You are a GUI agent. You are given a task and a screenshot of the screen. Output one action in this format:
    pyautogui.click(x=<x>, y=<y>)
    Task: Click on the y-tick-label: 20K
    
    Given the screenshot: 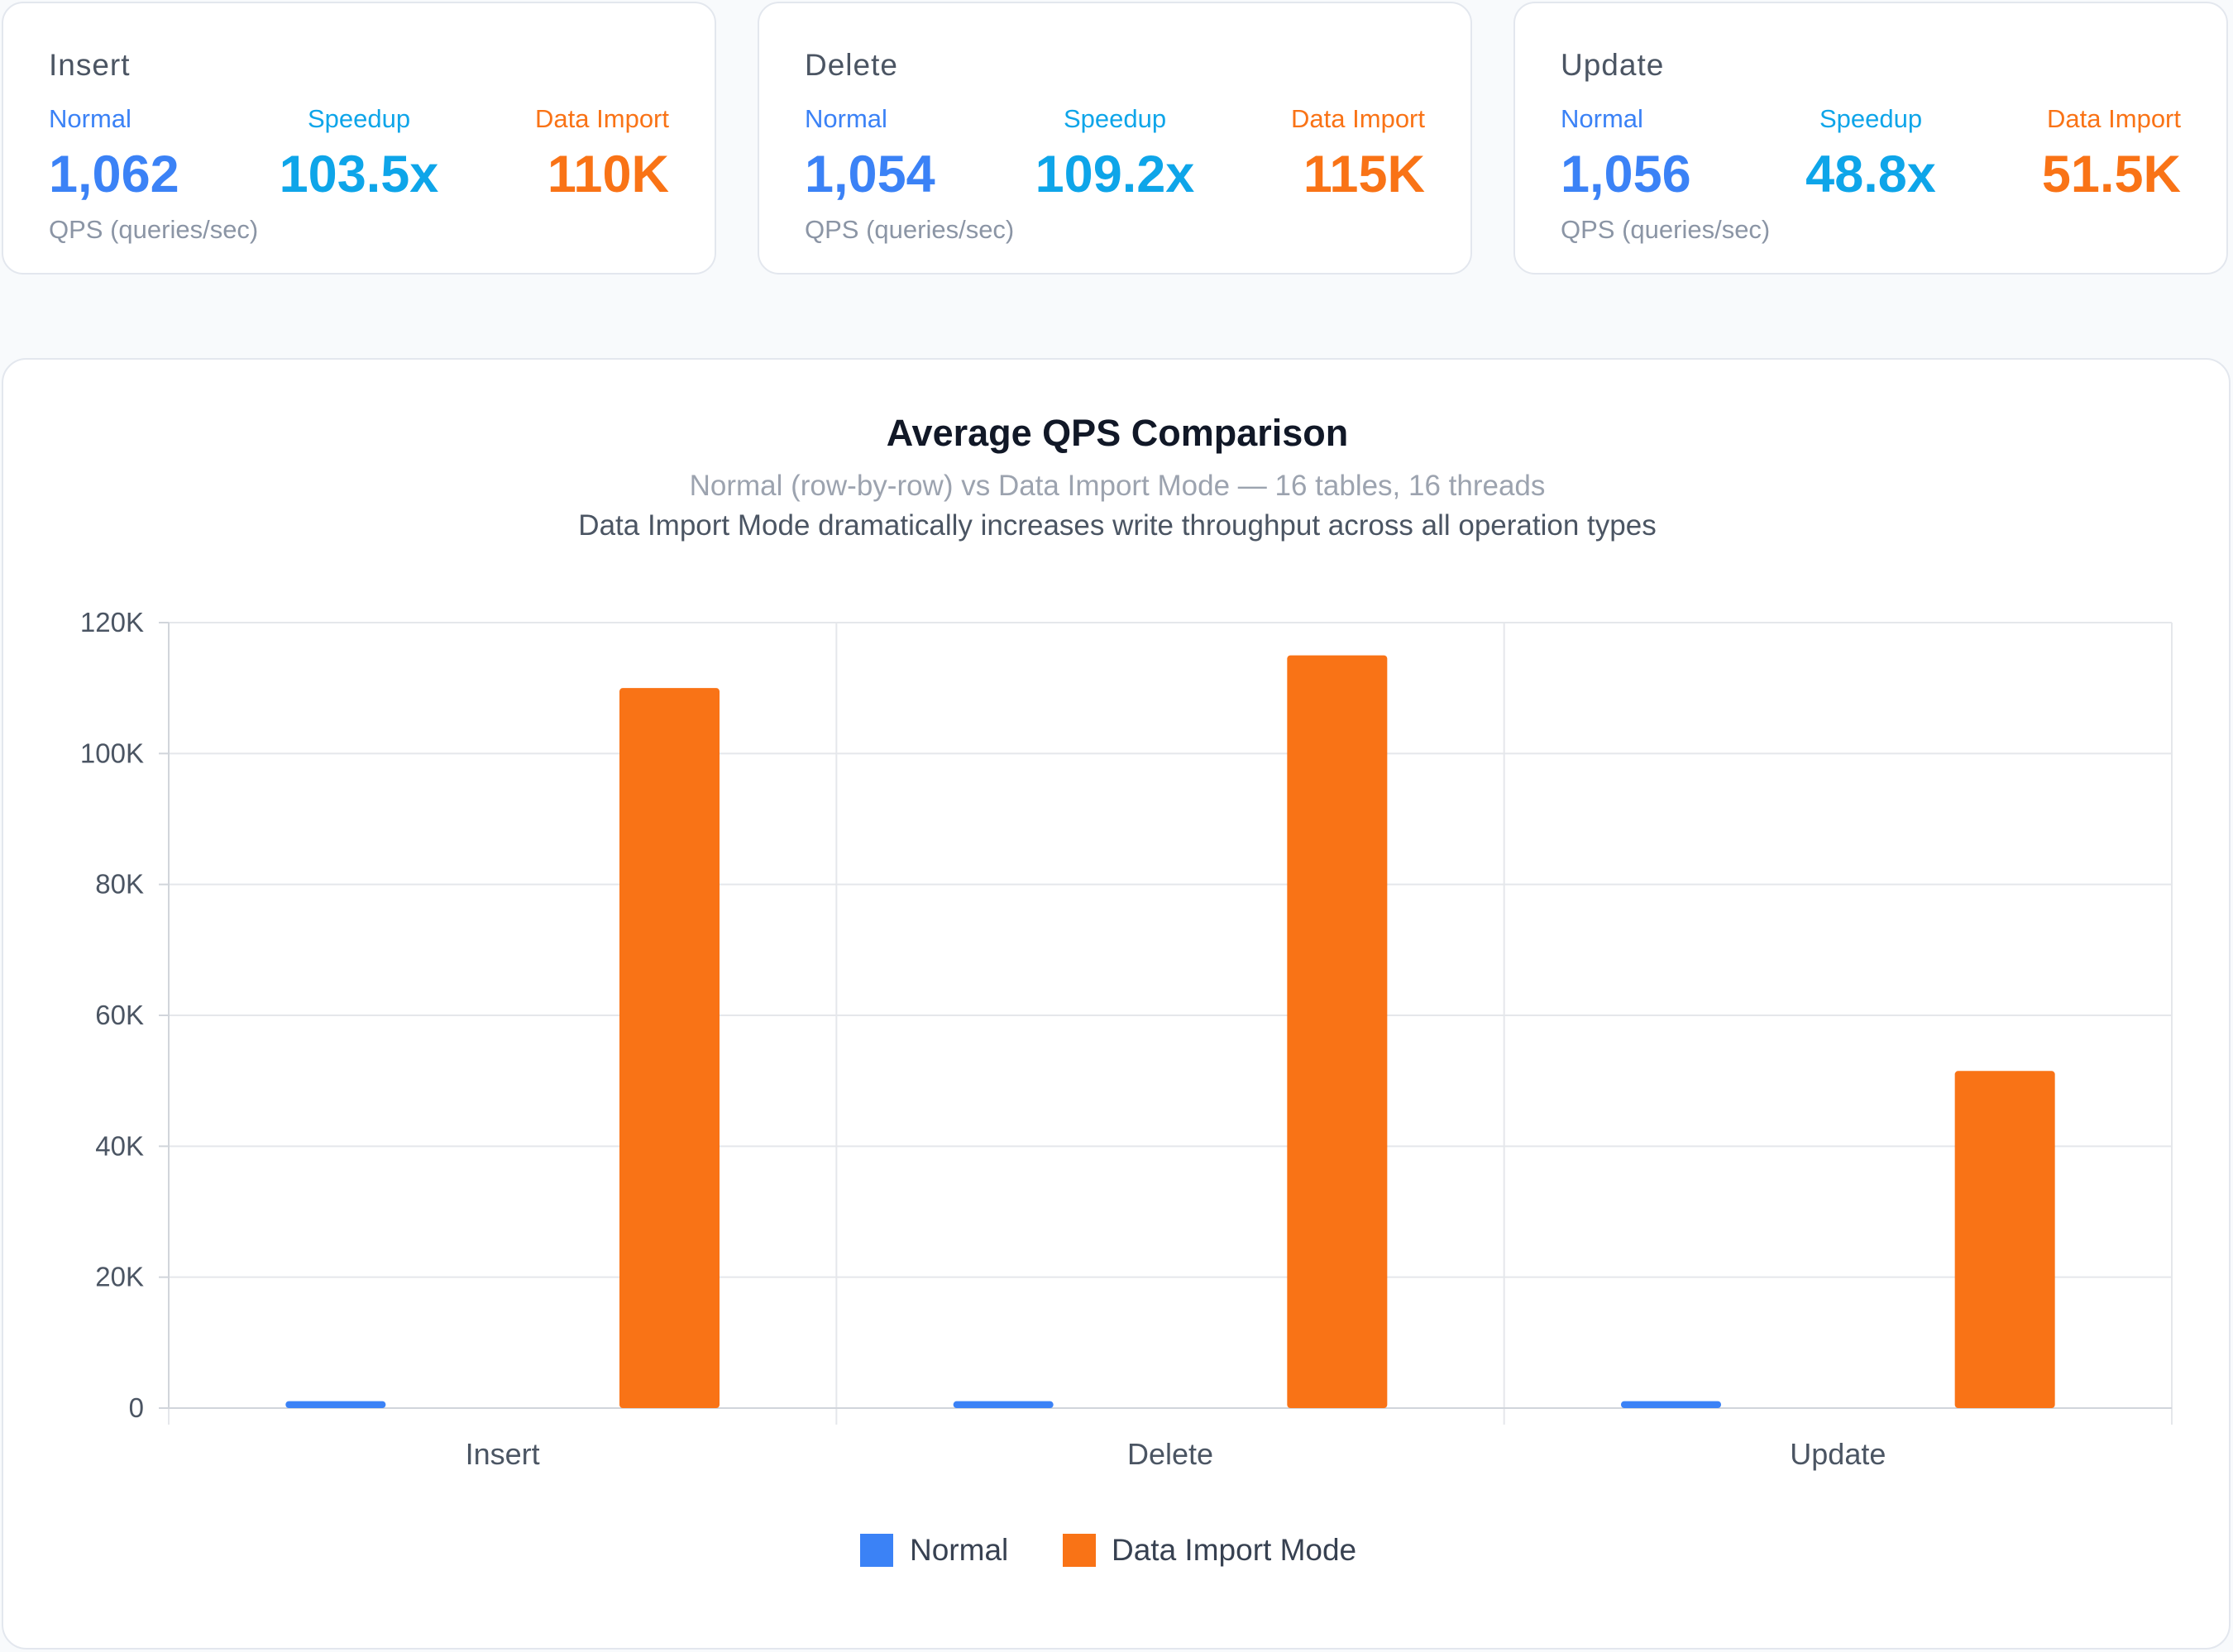 What is the action you would take?
    pyautogui.click(x=119, y=1277)
    